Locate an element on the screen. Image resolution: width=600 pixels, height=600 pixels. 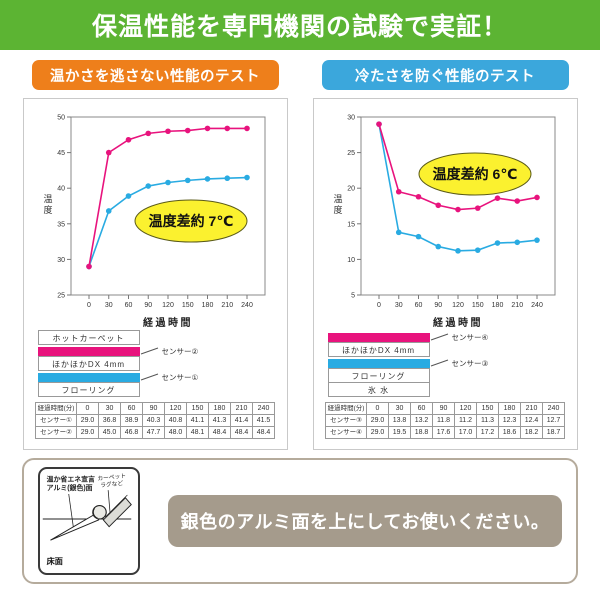
cold-legend-diagram: センサー④ ほかほかDX 4mm センサー③ フローリング氷 水 is located at coordinates (452, 364).